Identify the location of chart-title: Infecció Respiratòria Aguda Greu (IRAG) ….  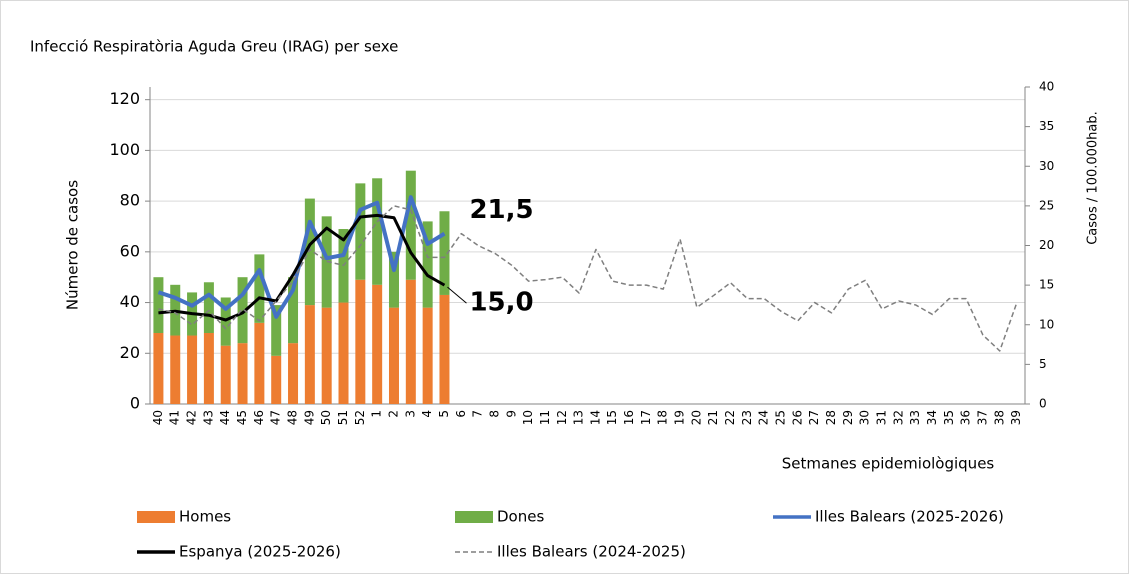
(214, 47).